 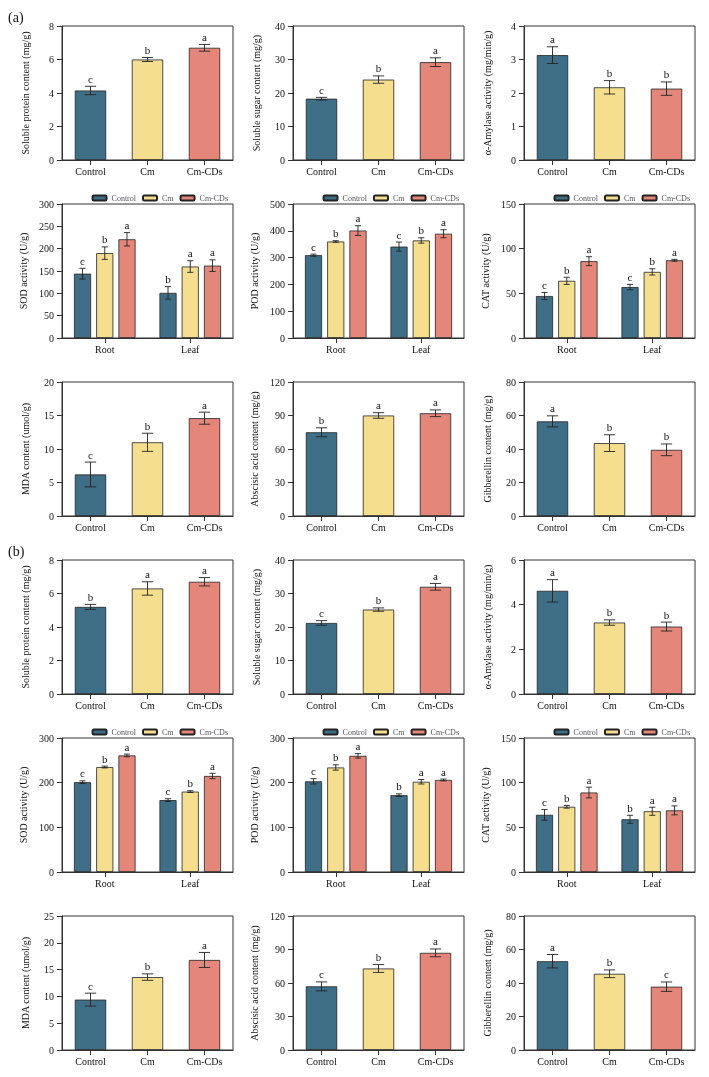 I want to click on text: (a), so click(x=16, y=17).